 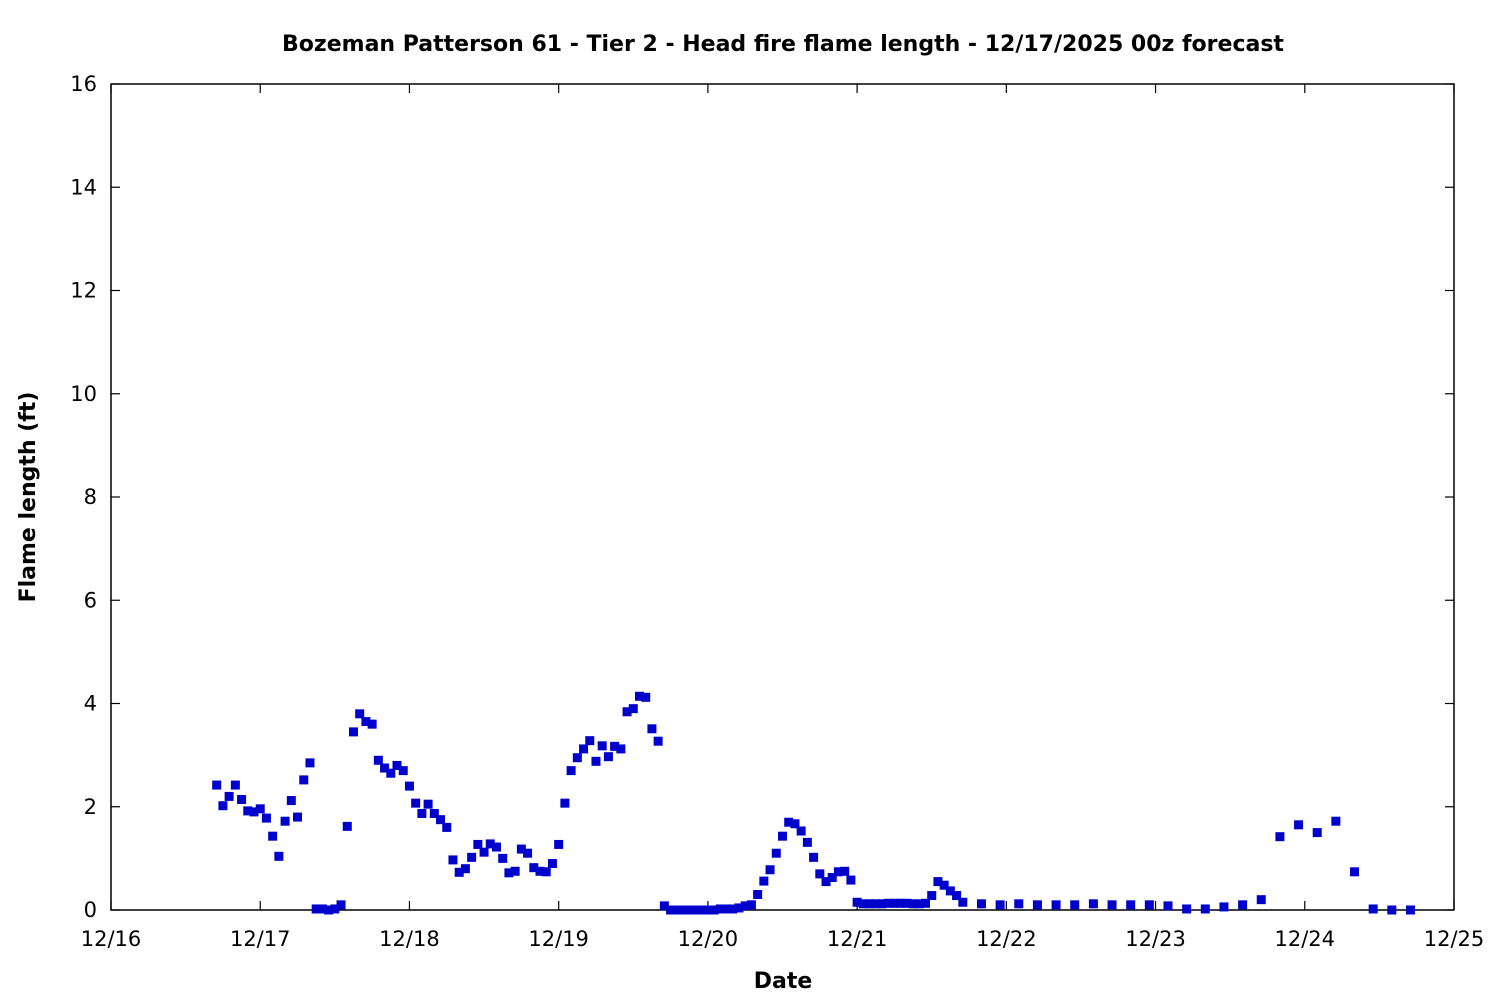 I want to click on y-tick-label: 10, so click(x=83, y=394).